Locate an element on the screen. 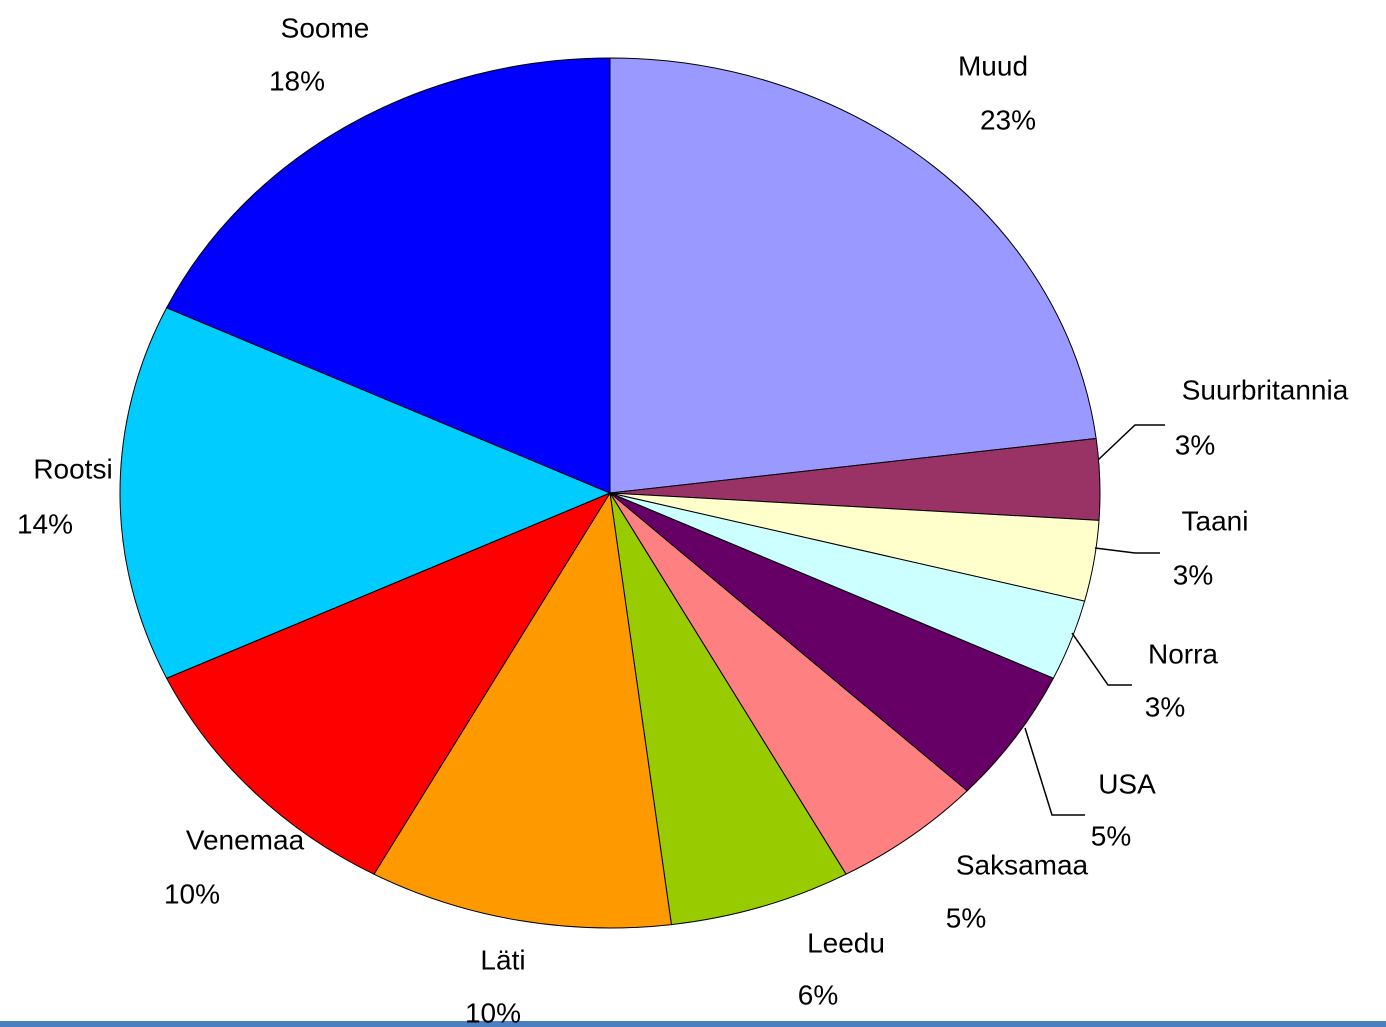 The height and width of the screenshot is (1027, 1386). slice-label: USA is located at coordinates (1127, 783).